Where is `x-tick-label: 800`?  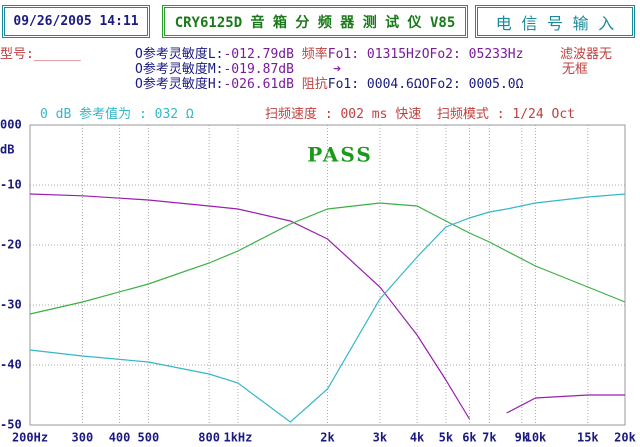
x-tick-label: 800 is located at coordinates (209, 438).